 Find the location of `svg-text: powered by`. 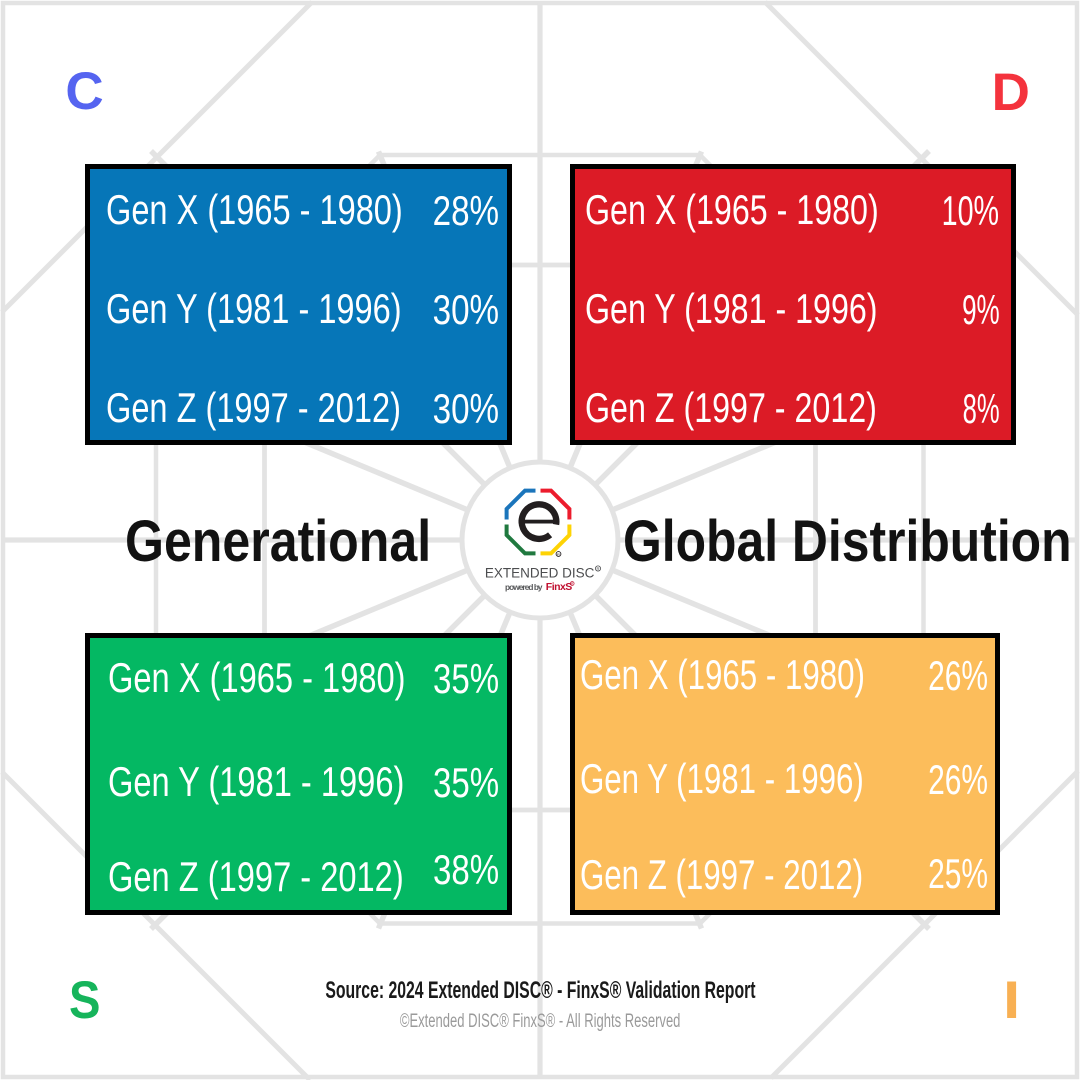

svg-text: powered by is located at coordinates (524, 587).